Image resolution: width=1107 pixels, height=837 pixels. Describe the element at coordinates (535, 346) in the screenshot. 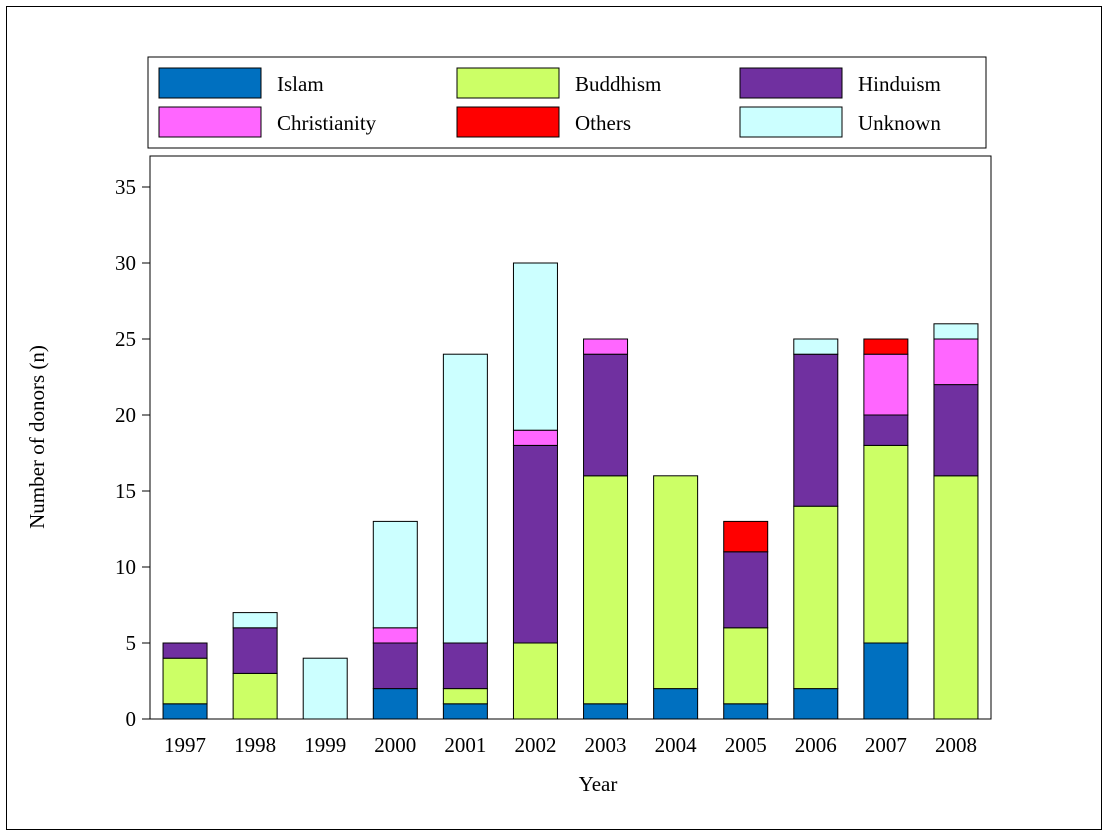

I see `bar-segment-unknown-2002` at that location.